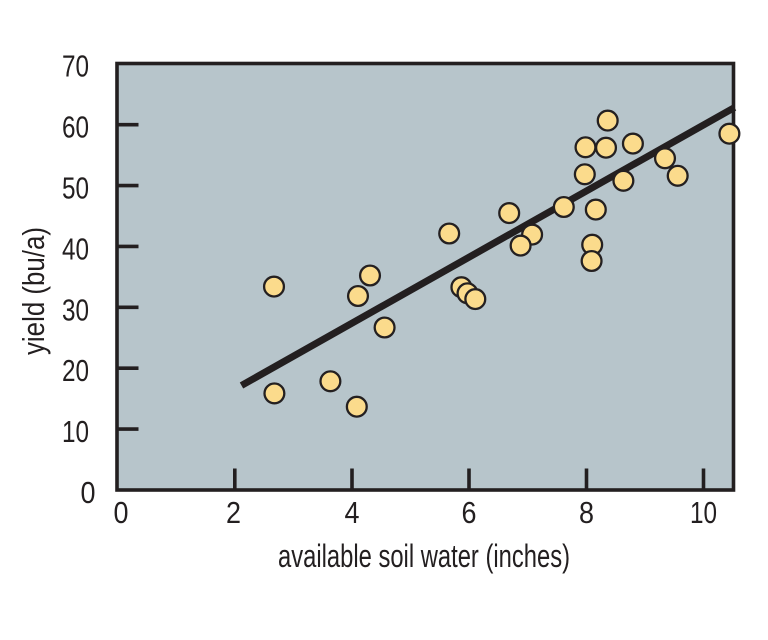 The width and height of the screenshot is (768, 640). I want to click on svg-text: 4, so click(352, 512).